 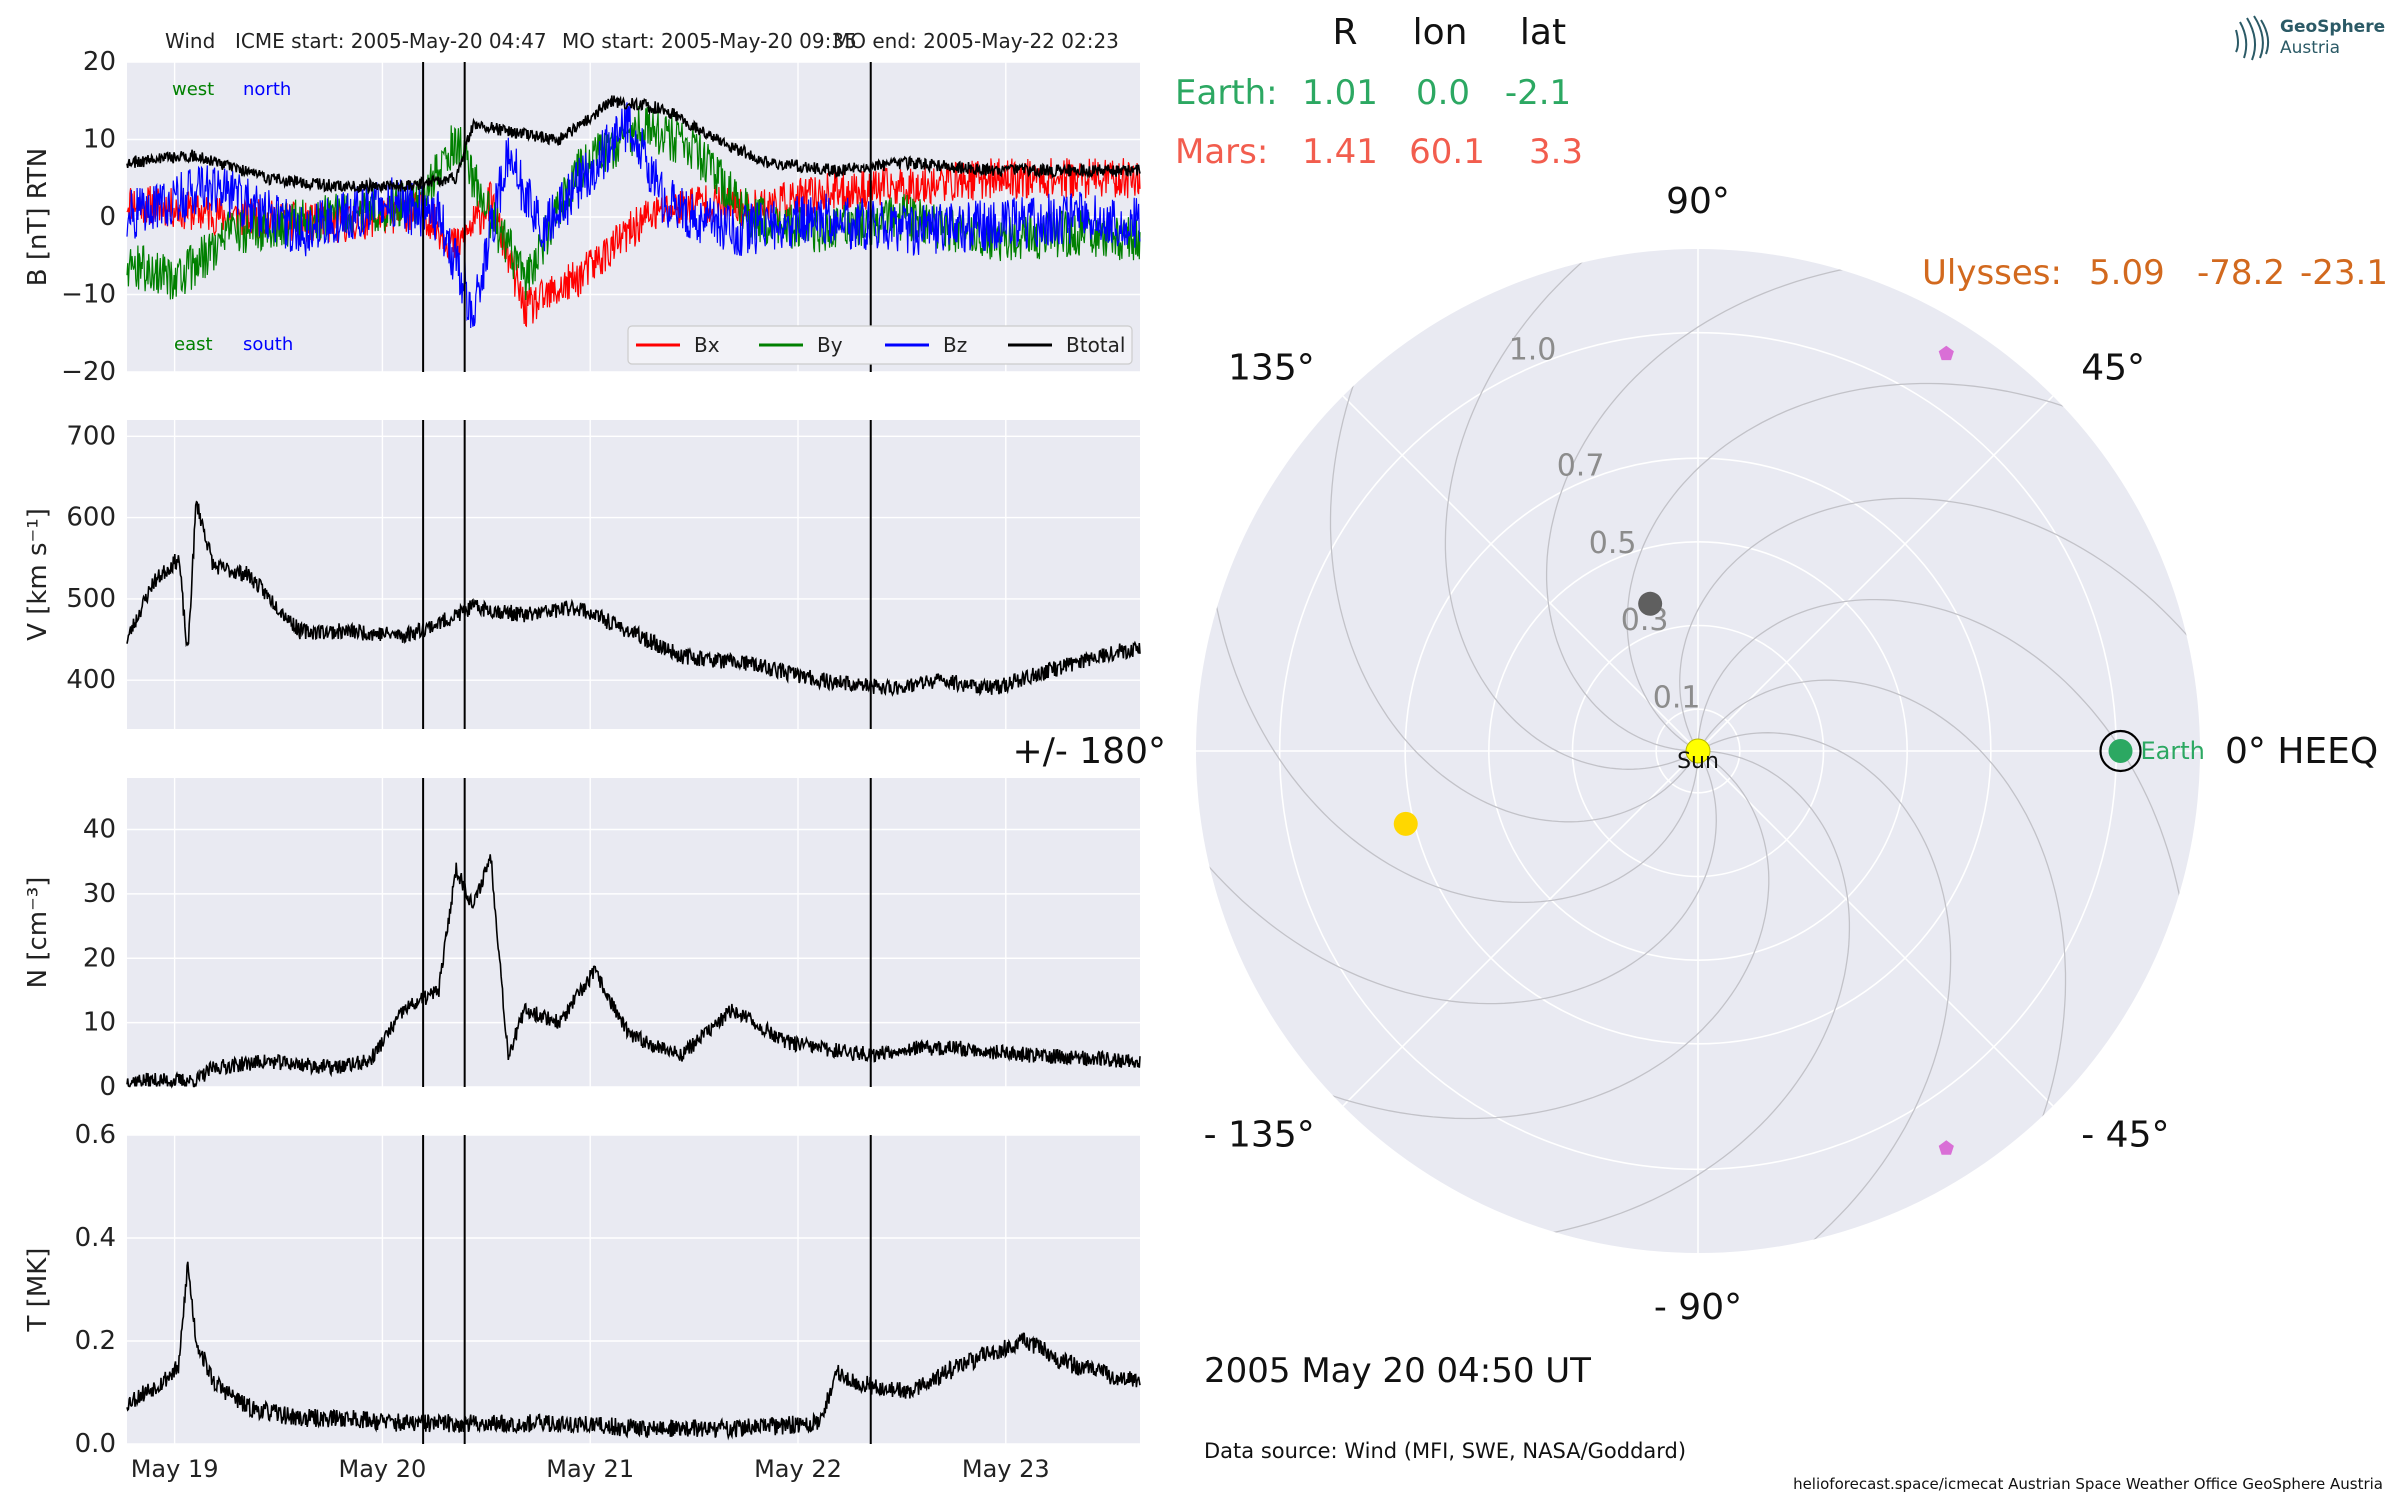 What do you see at coordinates (2113, 368) in the screenshot?
I see `angle-label: 45°` at bounding box center [2113, 368].